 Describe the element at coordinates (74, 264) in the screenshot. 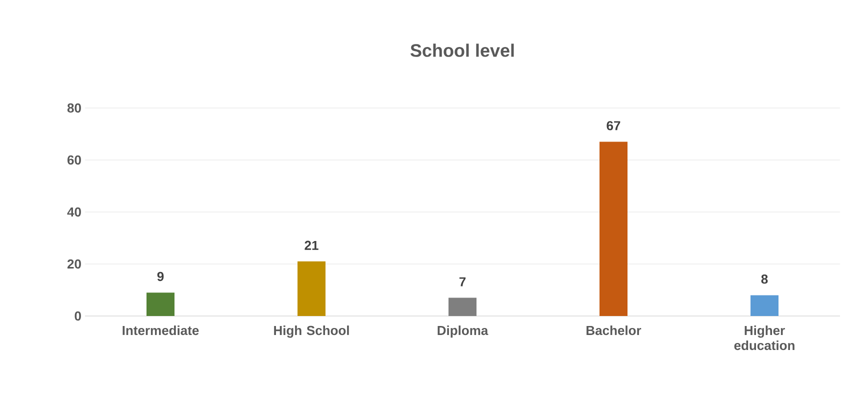

I see `y-tick-label: 20` at that location.